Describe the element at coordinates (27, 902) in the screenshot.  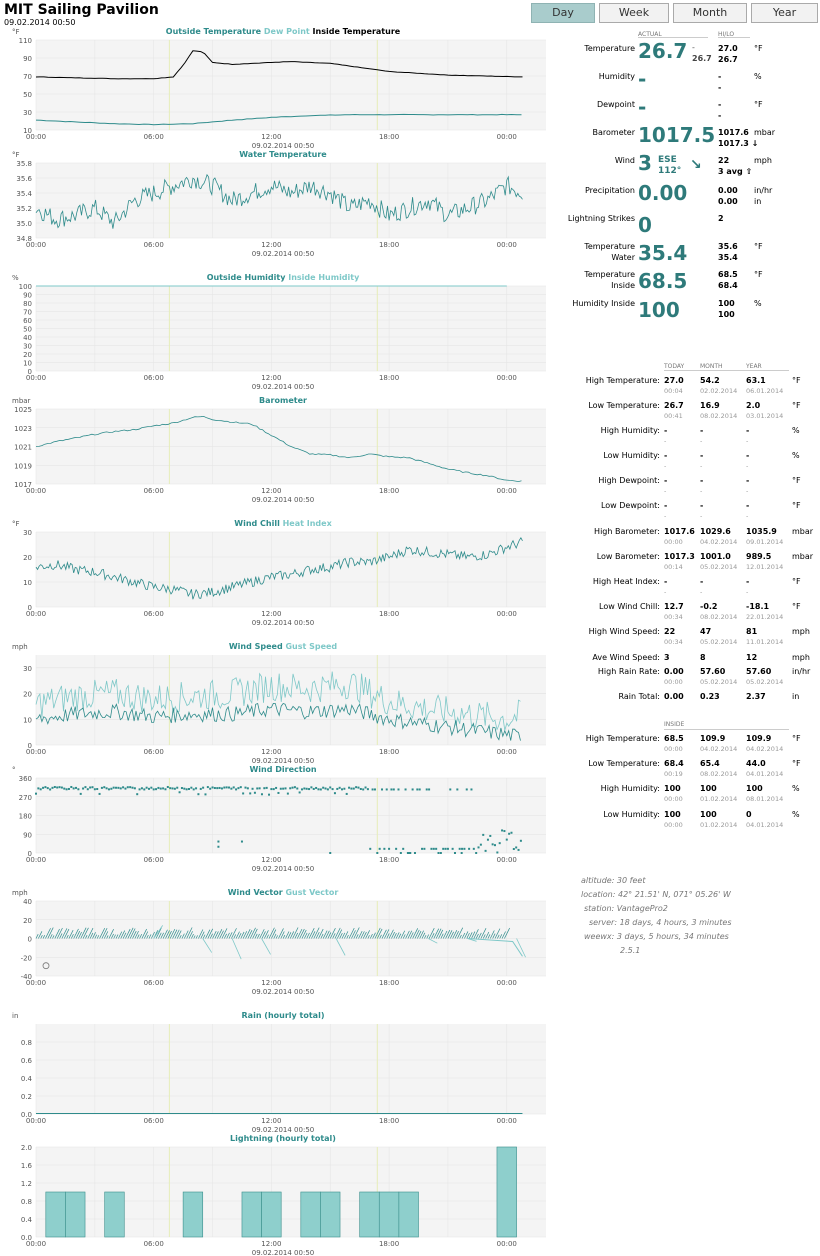
I see `y-tick-label: 40` at that location.